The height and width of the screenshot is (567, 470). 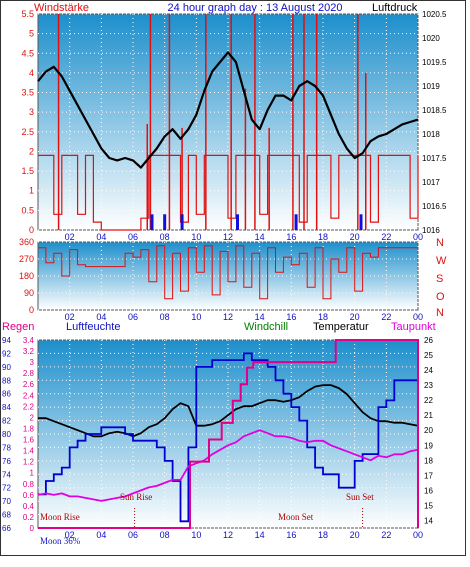 I want to click on panel1-left-tick: 0, so click(x=31, y=230).